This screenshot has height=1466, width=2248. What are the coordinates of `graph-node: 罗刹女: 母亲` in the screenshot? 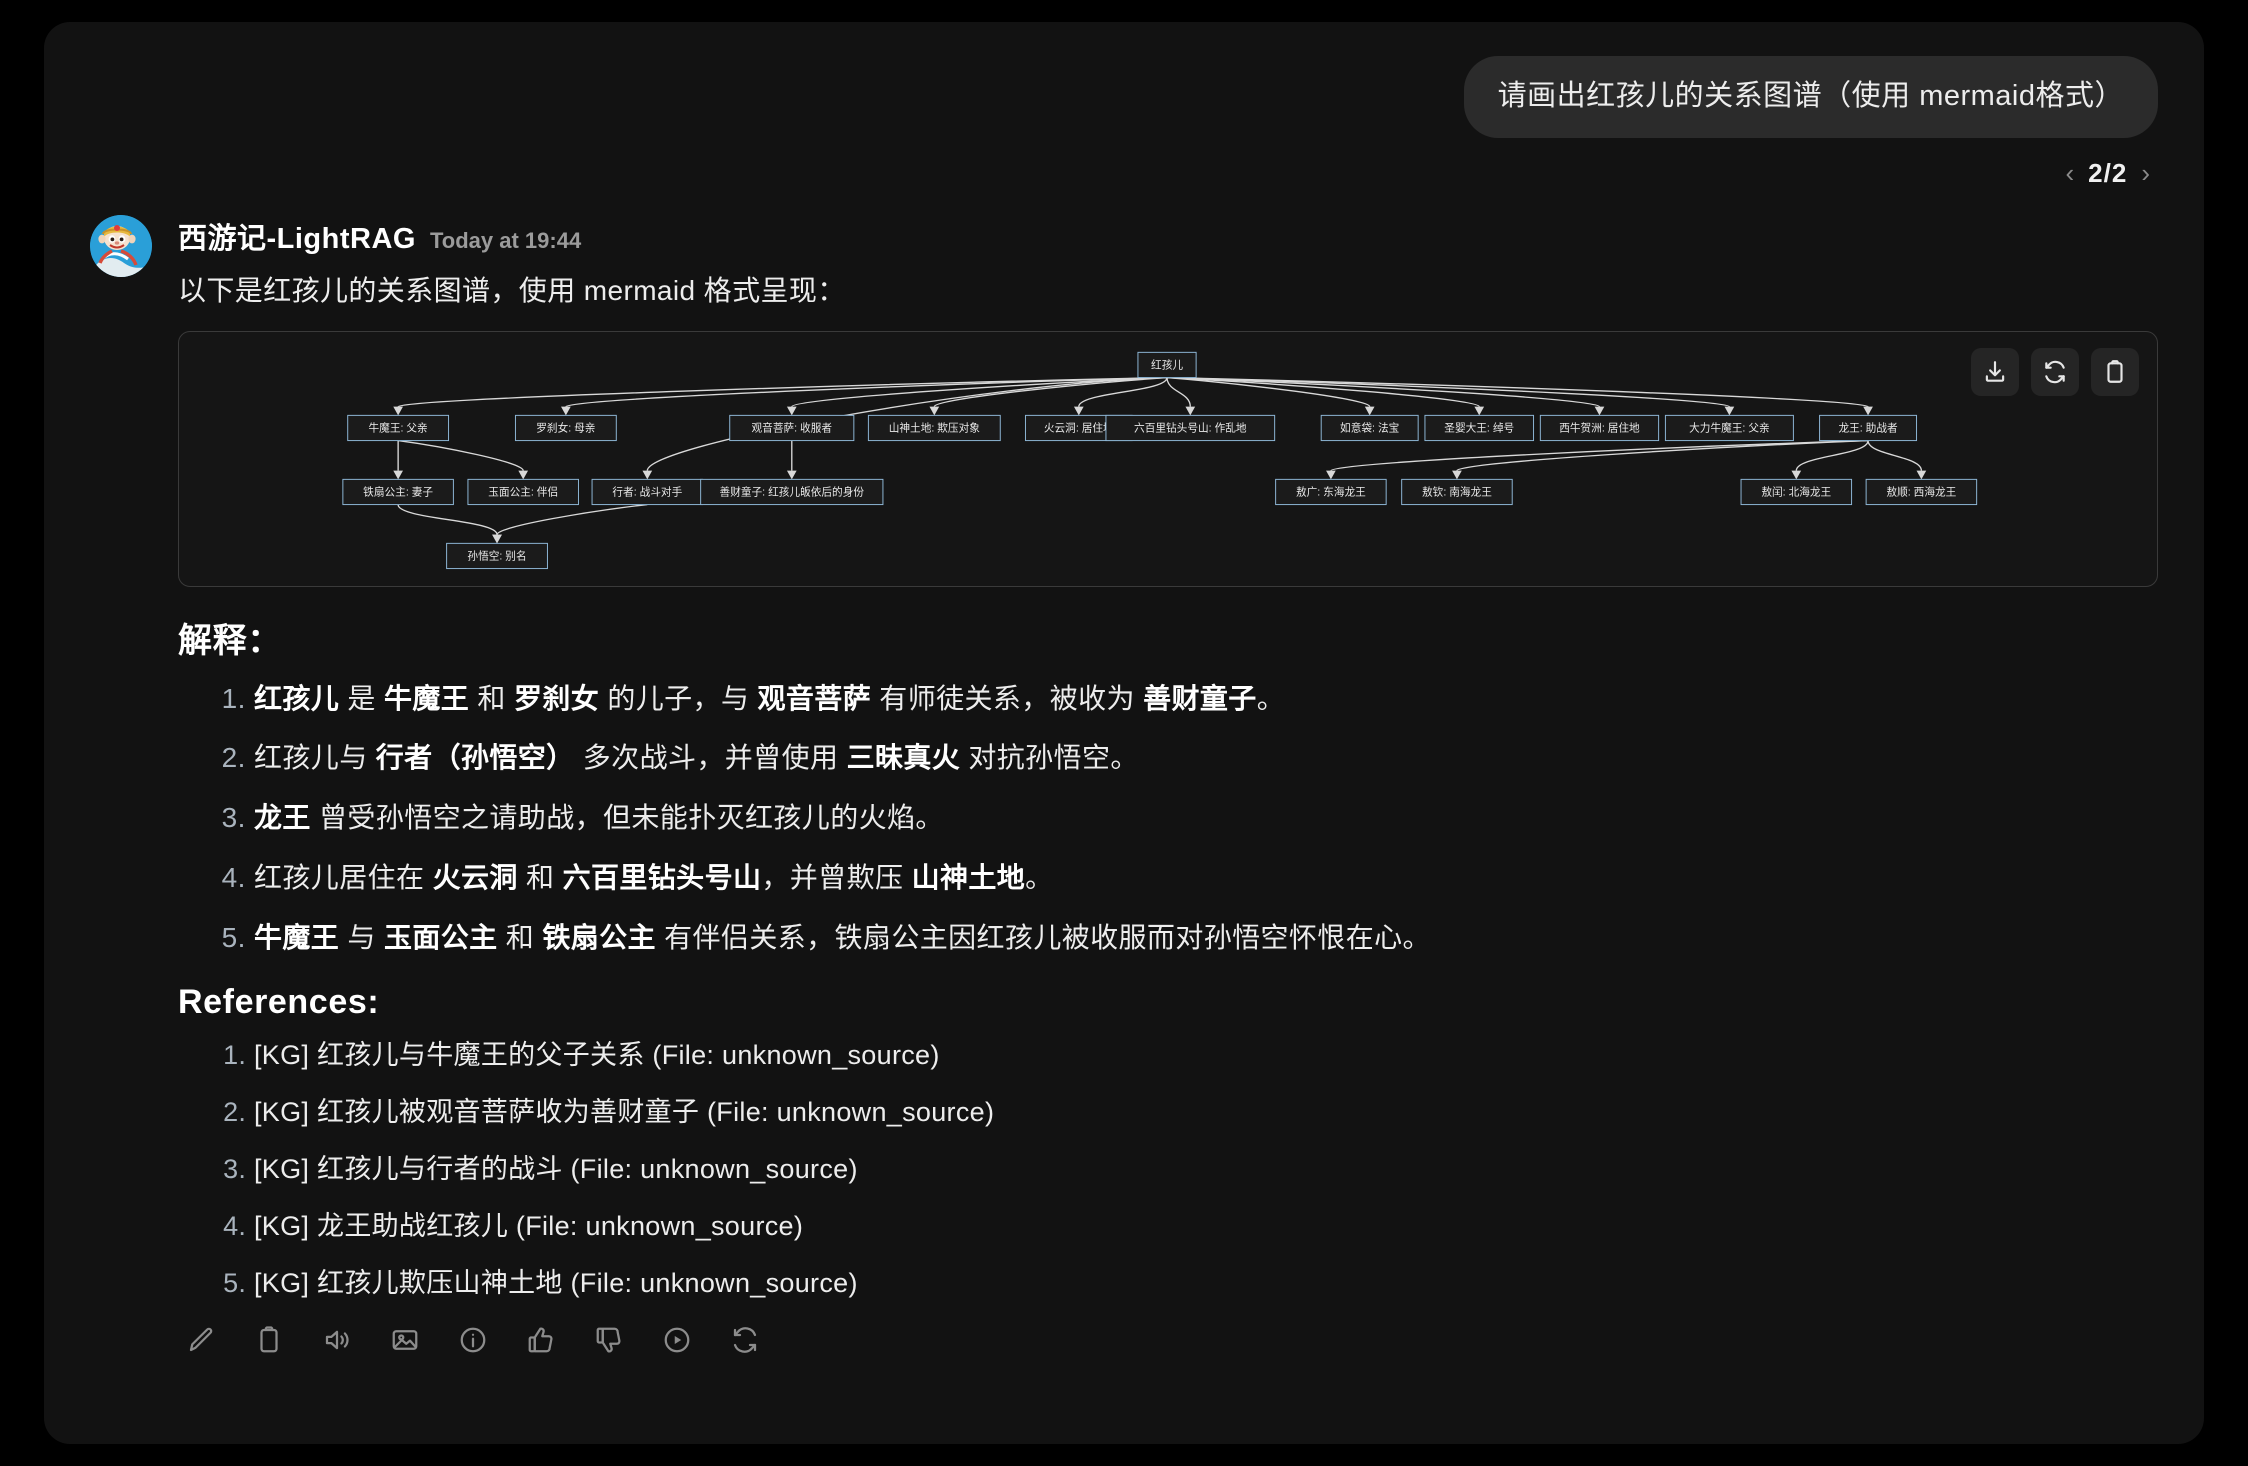 It's located at (565, 427).